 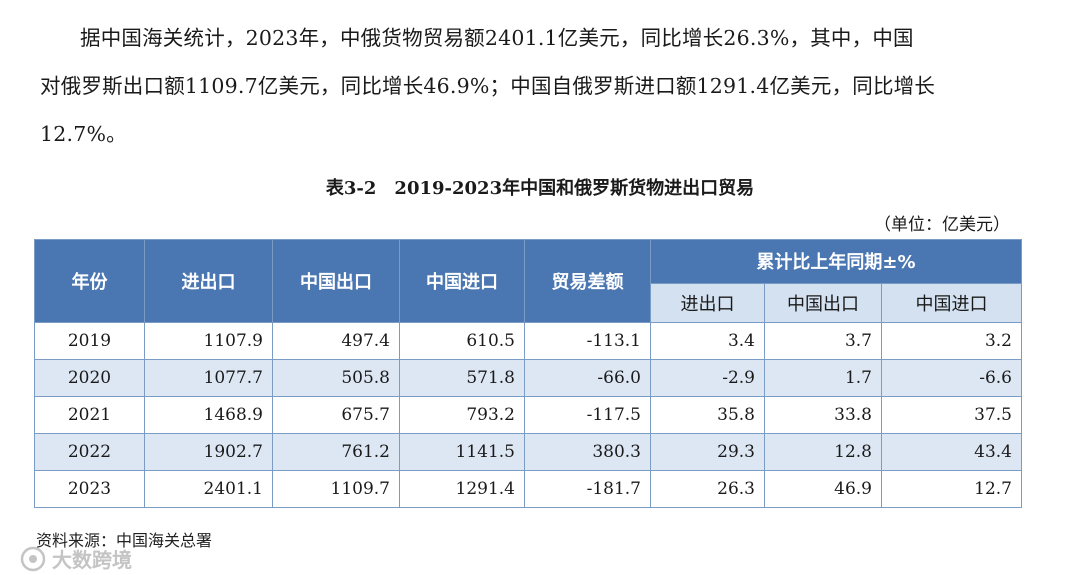 What do you see at coordinates (587, 281) in the screenshot?
I see `header-balance: 贸易差额` at bounding box center [587, 281].